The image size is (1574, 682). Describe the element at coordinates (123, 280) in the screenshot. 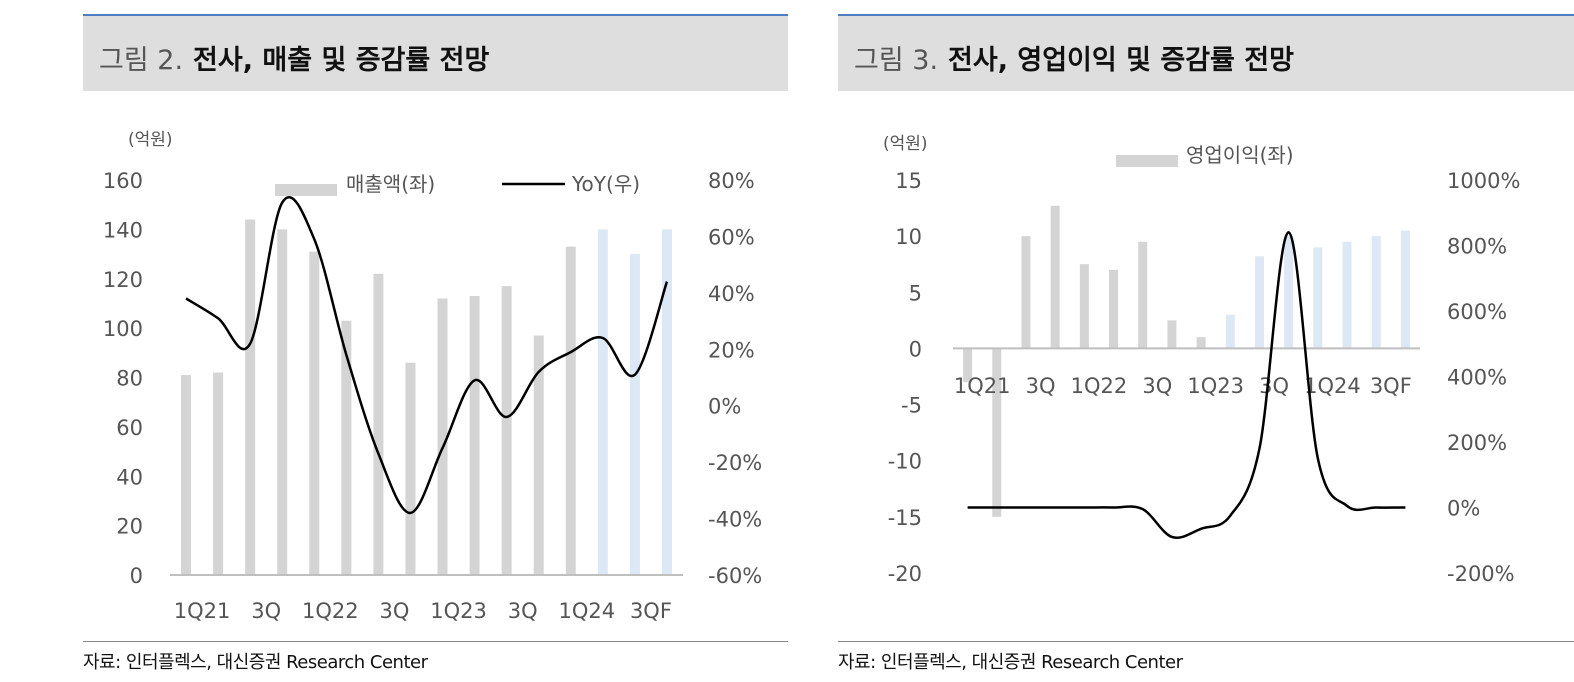

I see `left-axis-tick: 120` at that location.